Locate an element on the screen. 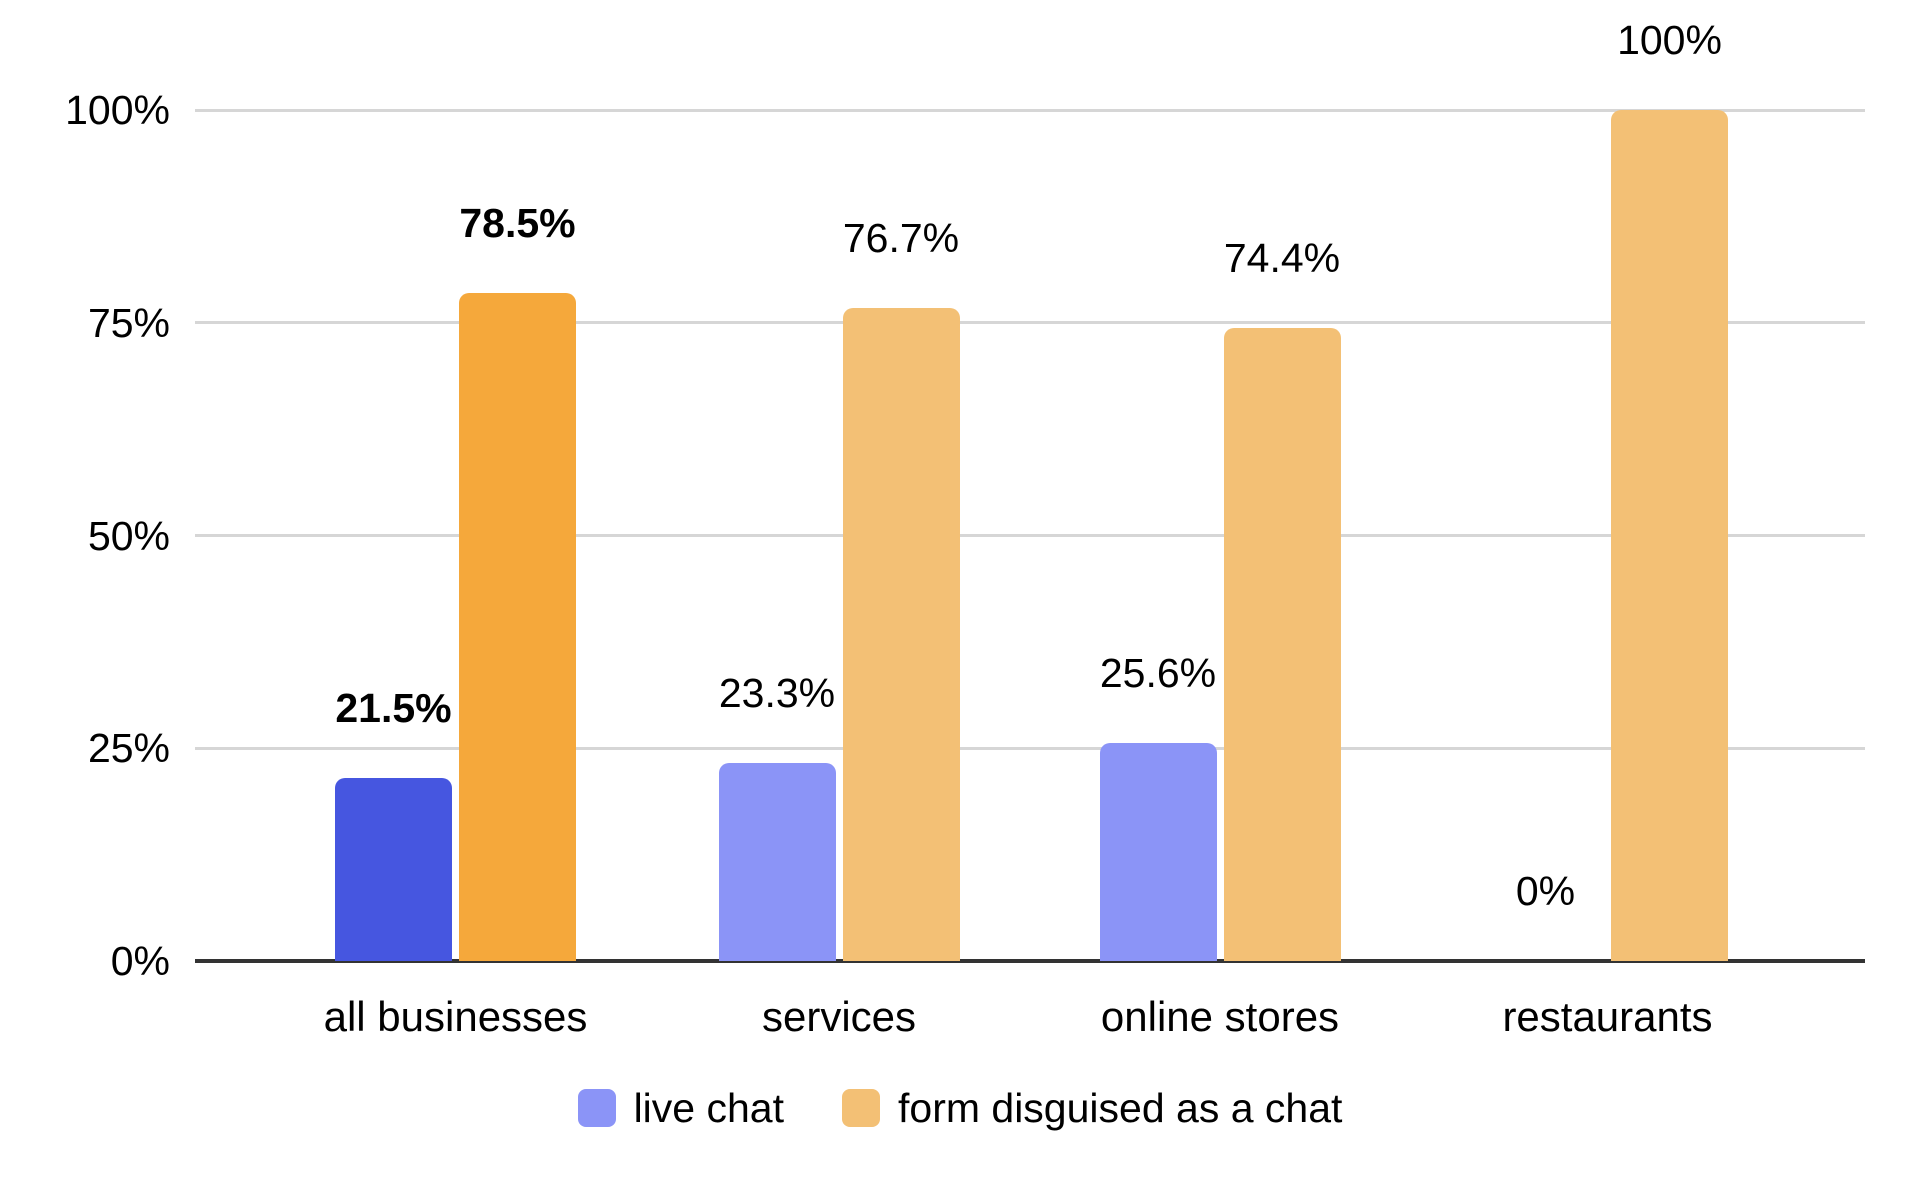  y-tick-label-75: 75% is located at coordinates (128, 322).